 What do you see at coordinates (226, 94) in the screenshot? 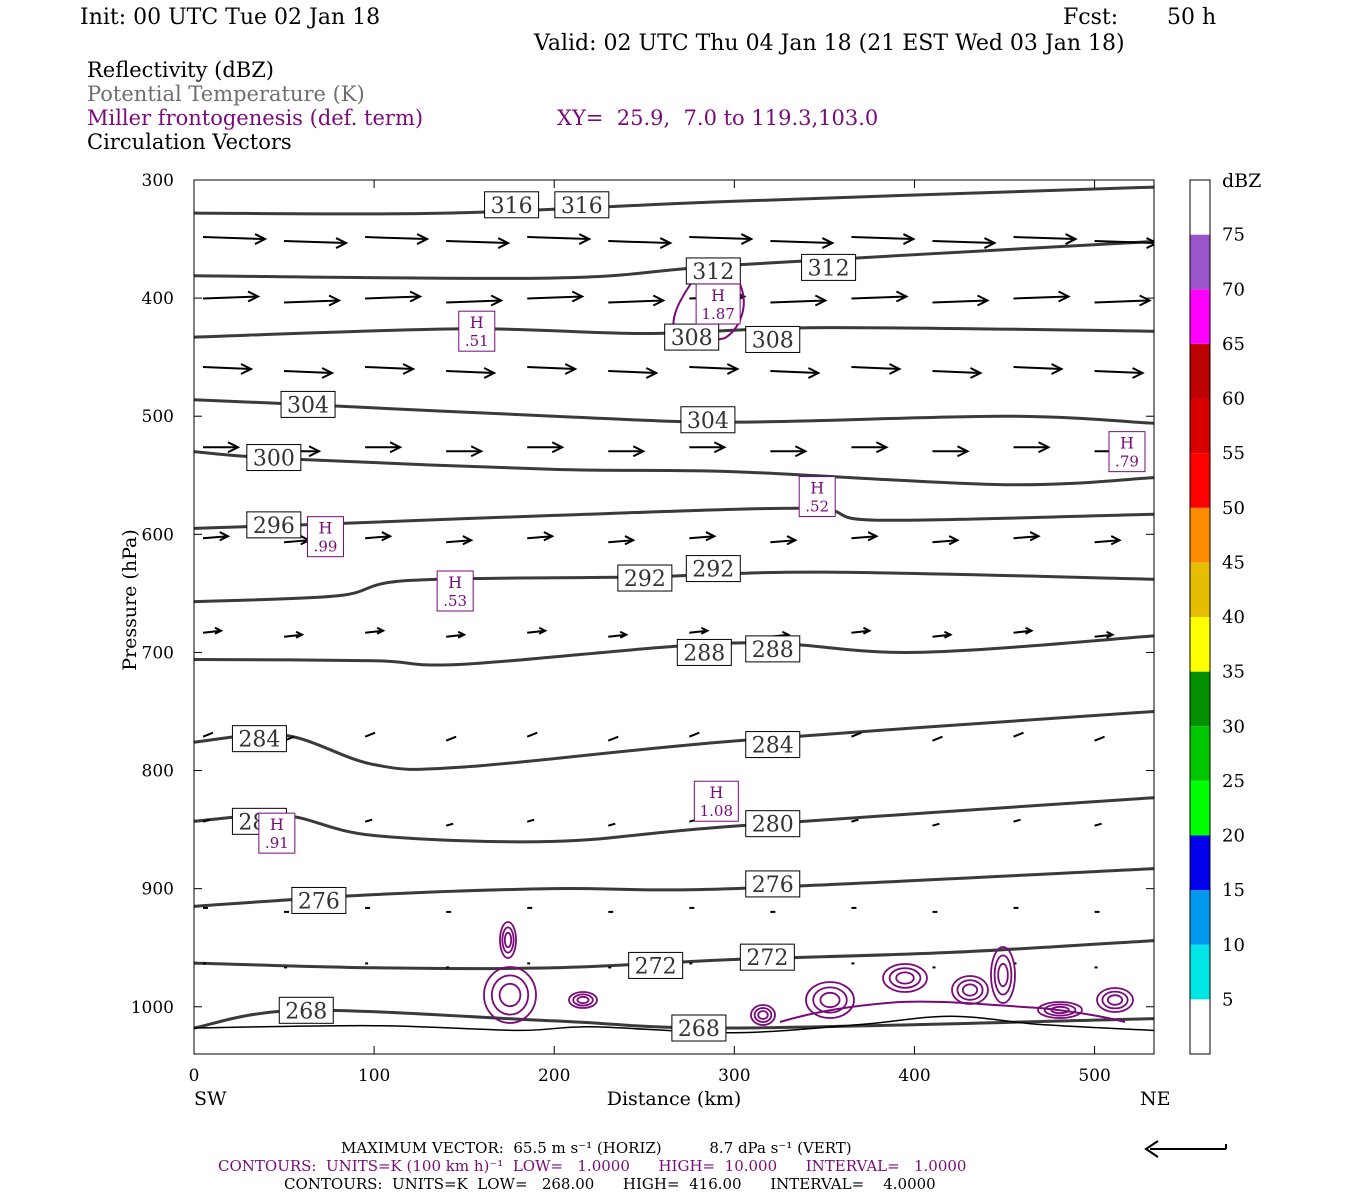
I see `legend-theta: Potential Temperature (K)` at bounding box center [226, 94].